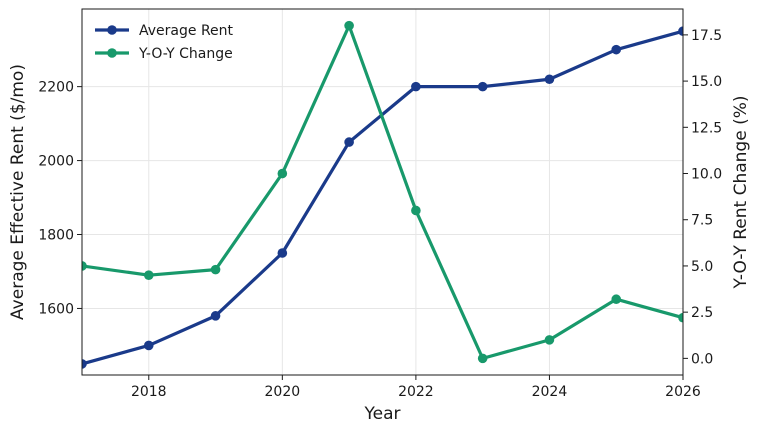  I want to click on legend-label: Y-O-Y Change, so click(185, 54).